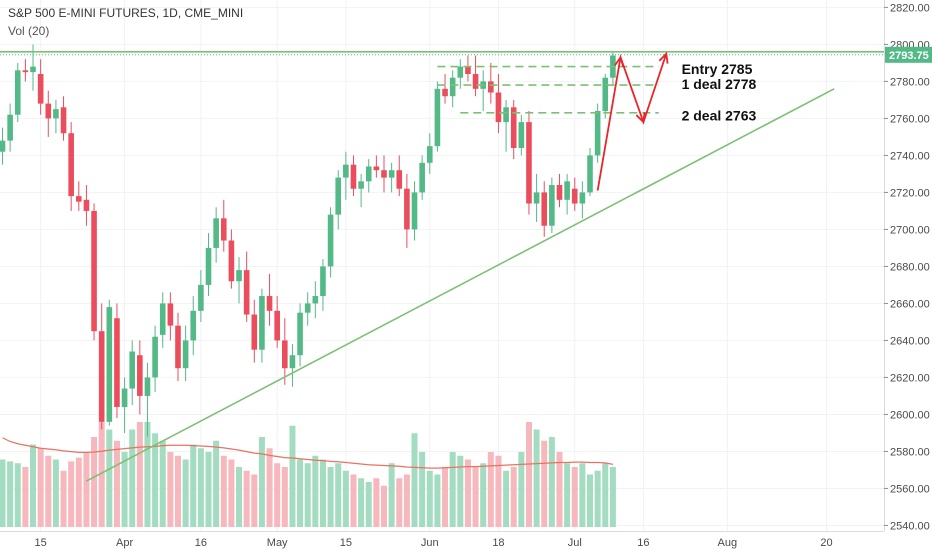 The width and height of the screenshot is (932, 550). I want to click on price-axis-background, so click(908, 275).